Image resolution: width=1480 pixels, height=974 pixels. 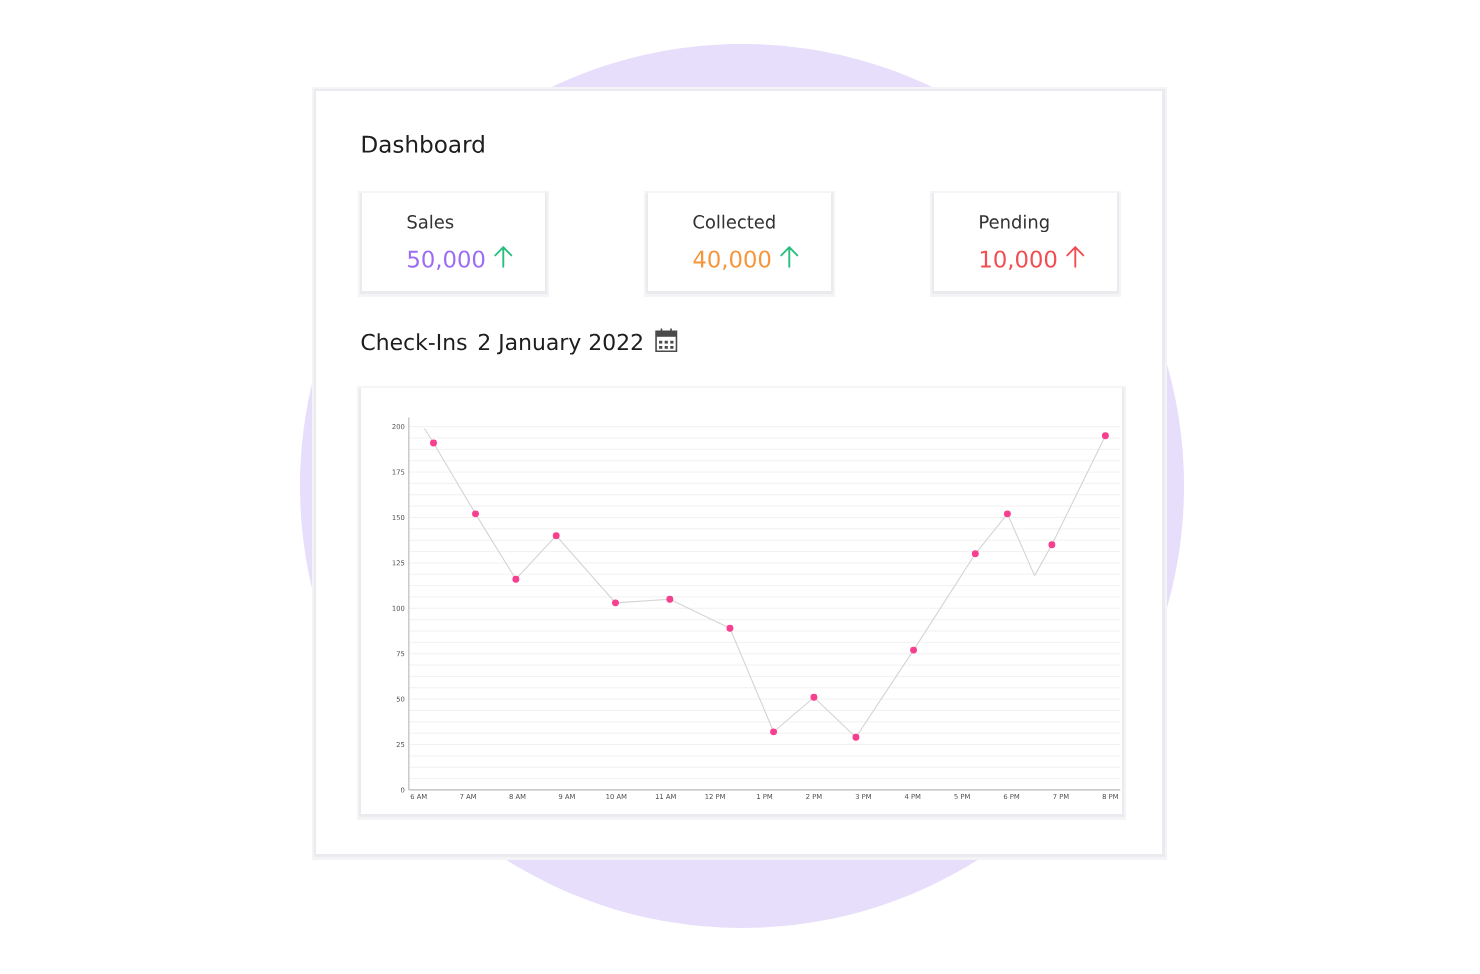 What do you see at coordinates (414, 342) in the screenshot?
I see `chart-title: Check-Ins` at bounding box center [414, 342].